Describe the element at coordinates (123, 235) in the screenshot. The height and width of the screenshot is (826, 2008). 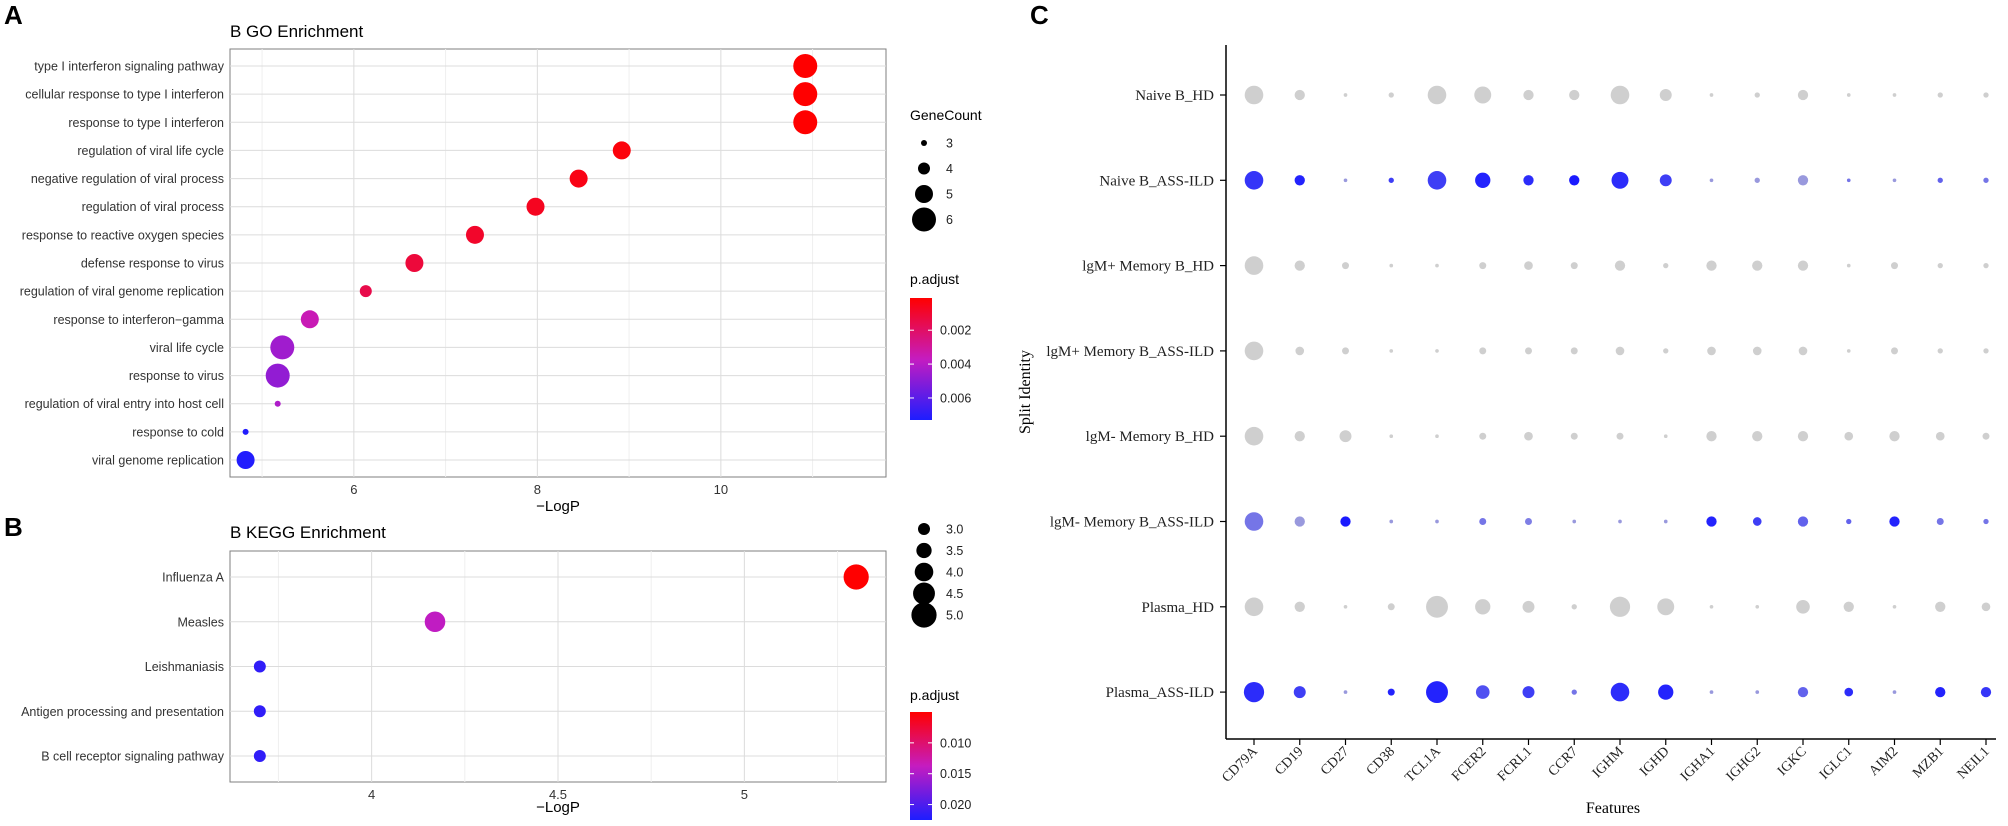
I see `go-category-label: response to reactive oxygen species` at that location.